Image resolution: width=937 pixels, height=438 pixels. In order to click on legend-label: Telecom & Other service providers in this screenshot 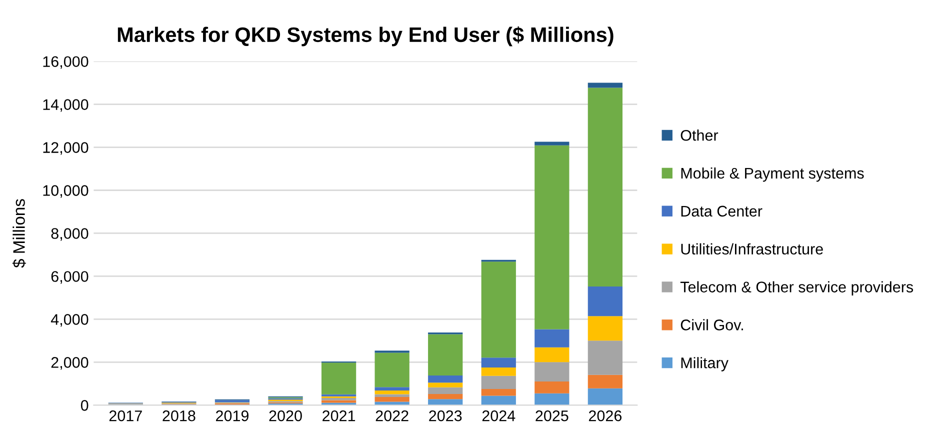, I will do `click(797, 288)`.